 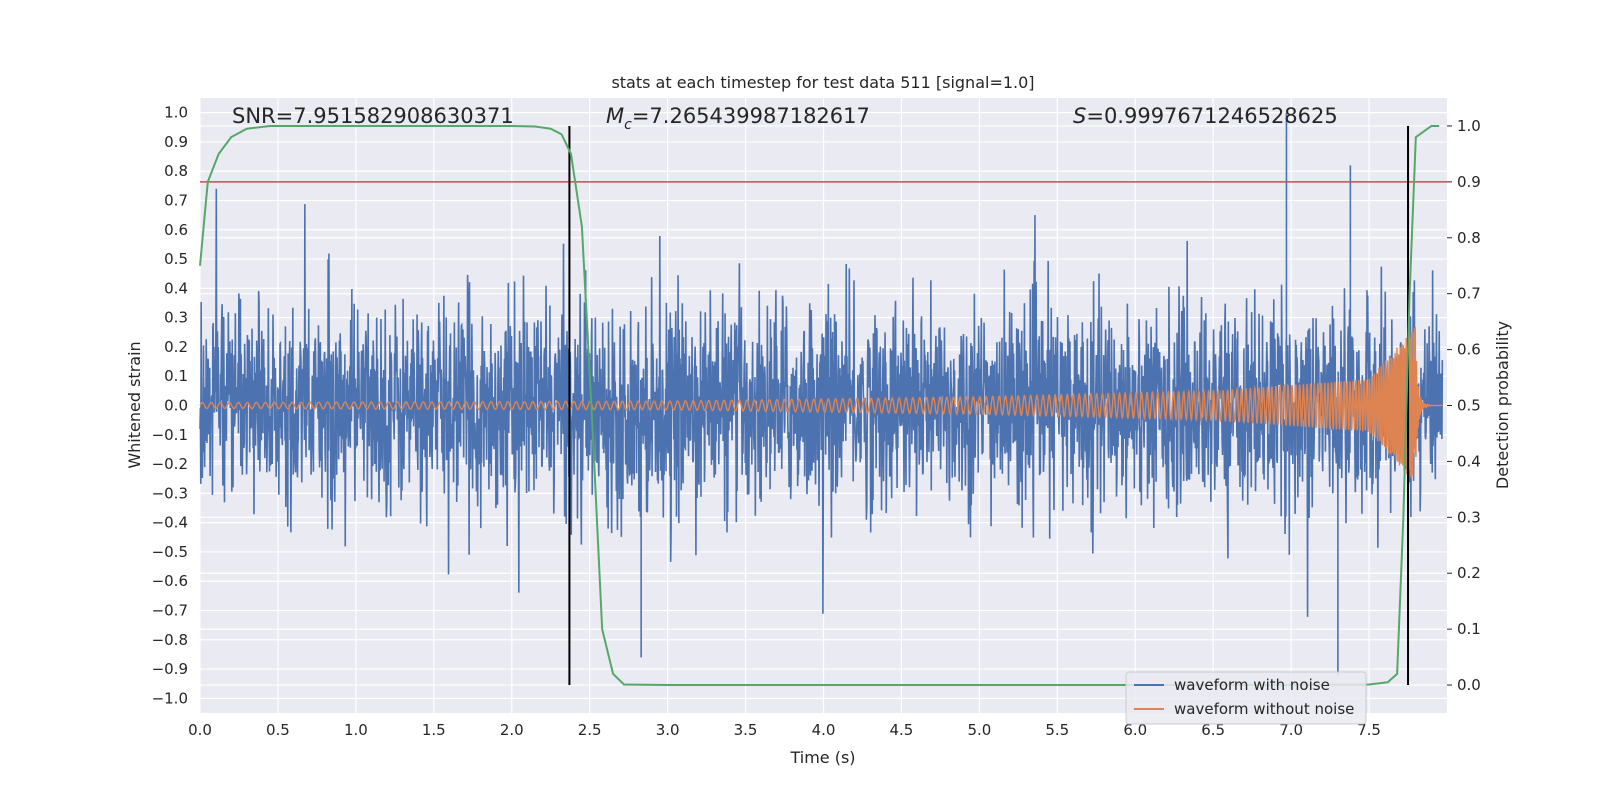 I want to click on y-left-tick-label: −0.2, so click(x=170, y=464).